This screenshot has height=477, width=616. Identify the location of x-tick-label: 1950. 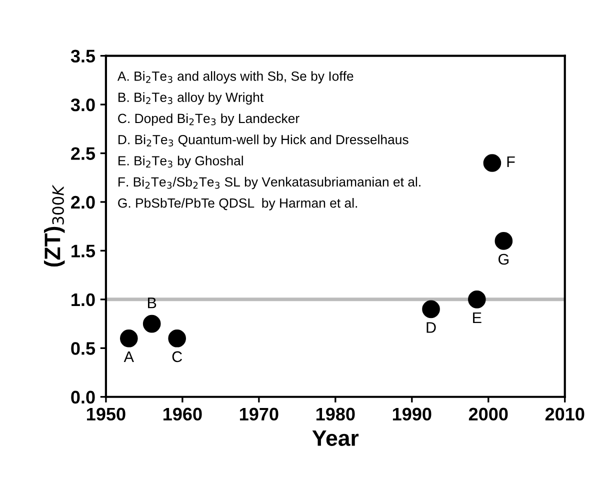
(106, 414).